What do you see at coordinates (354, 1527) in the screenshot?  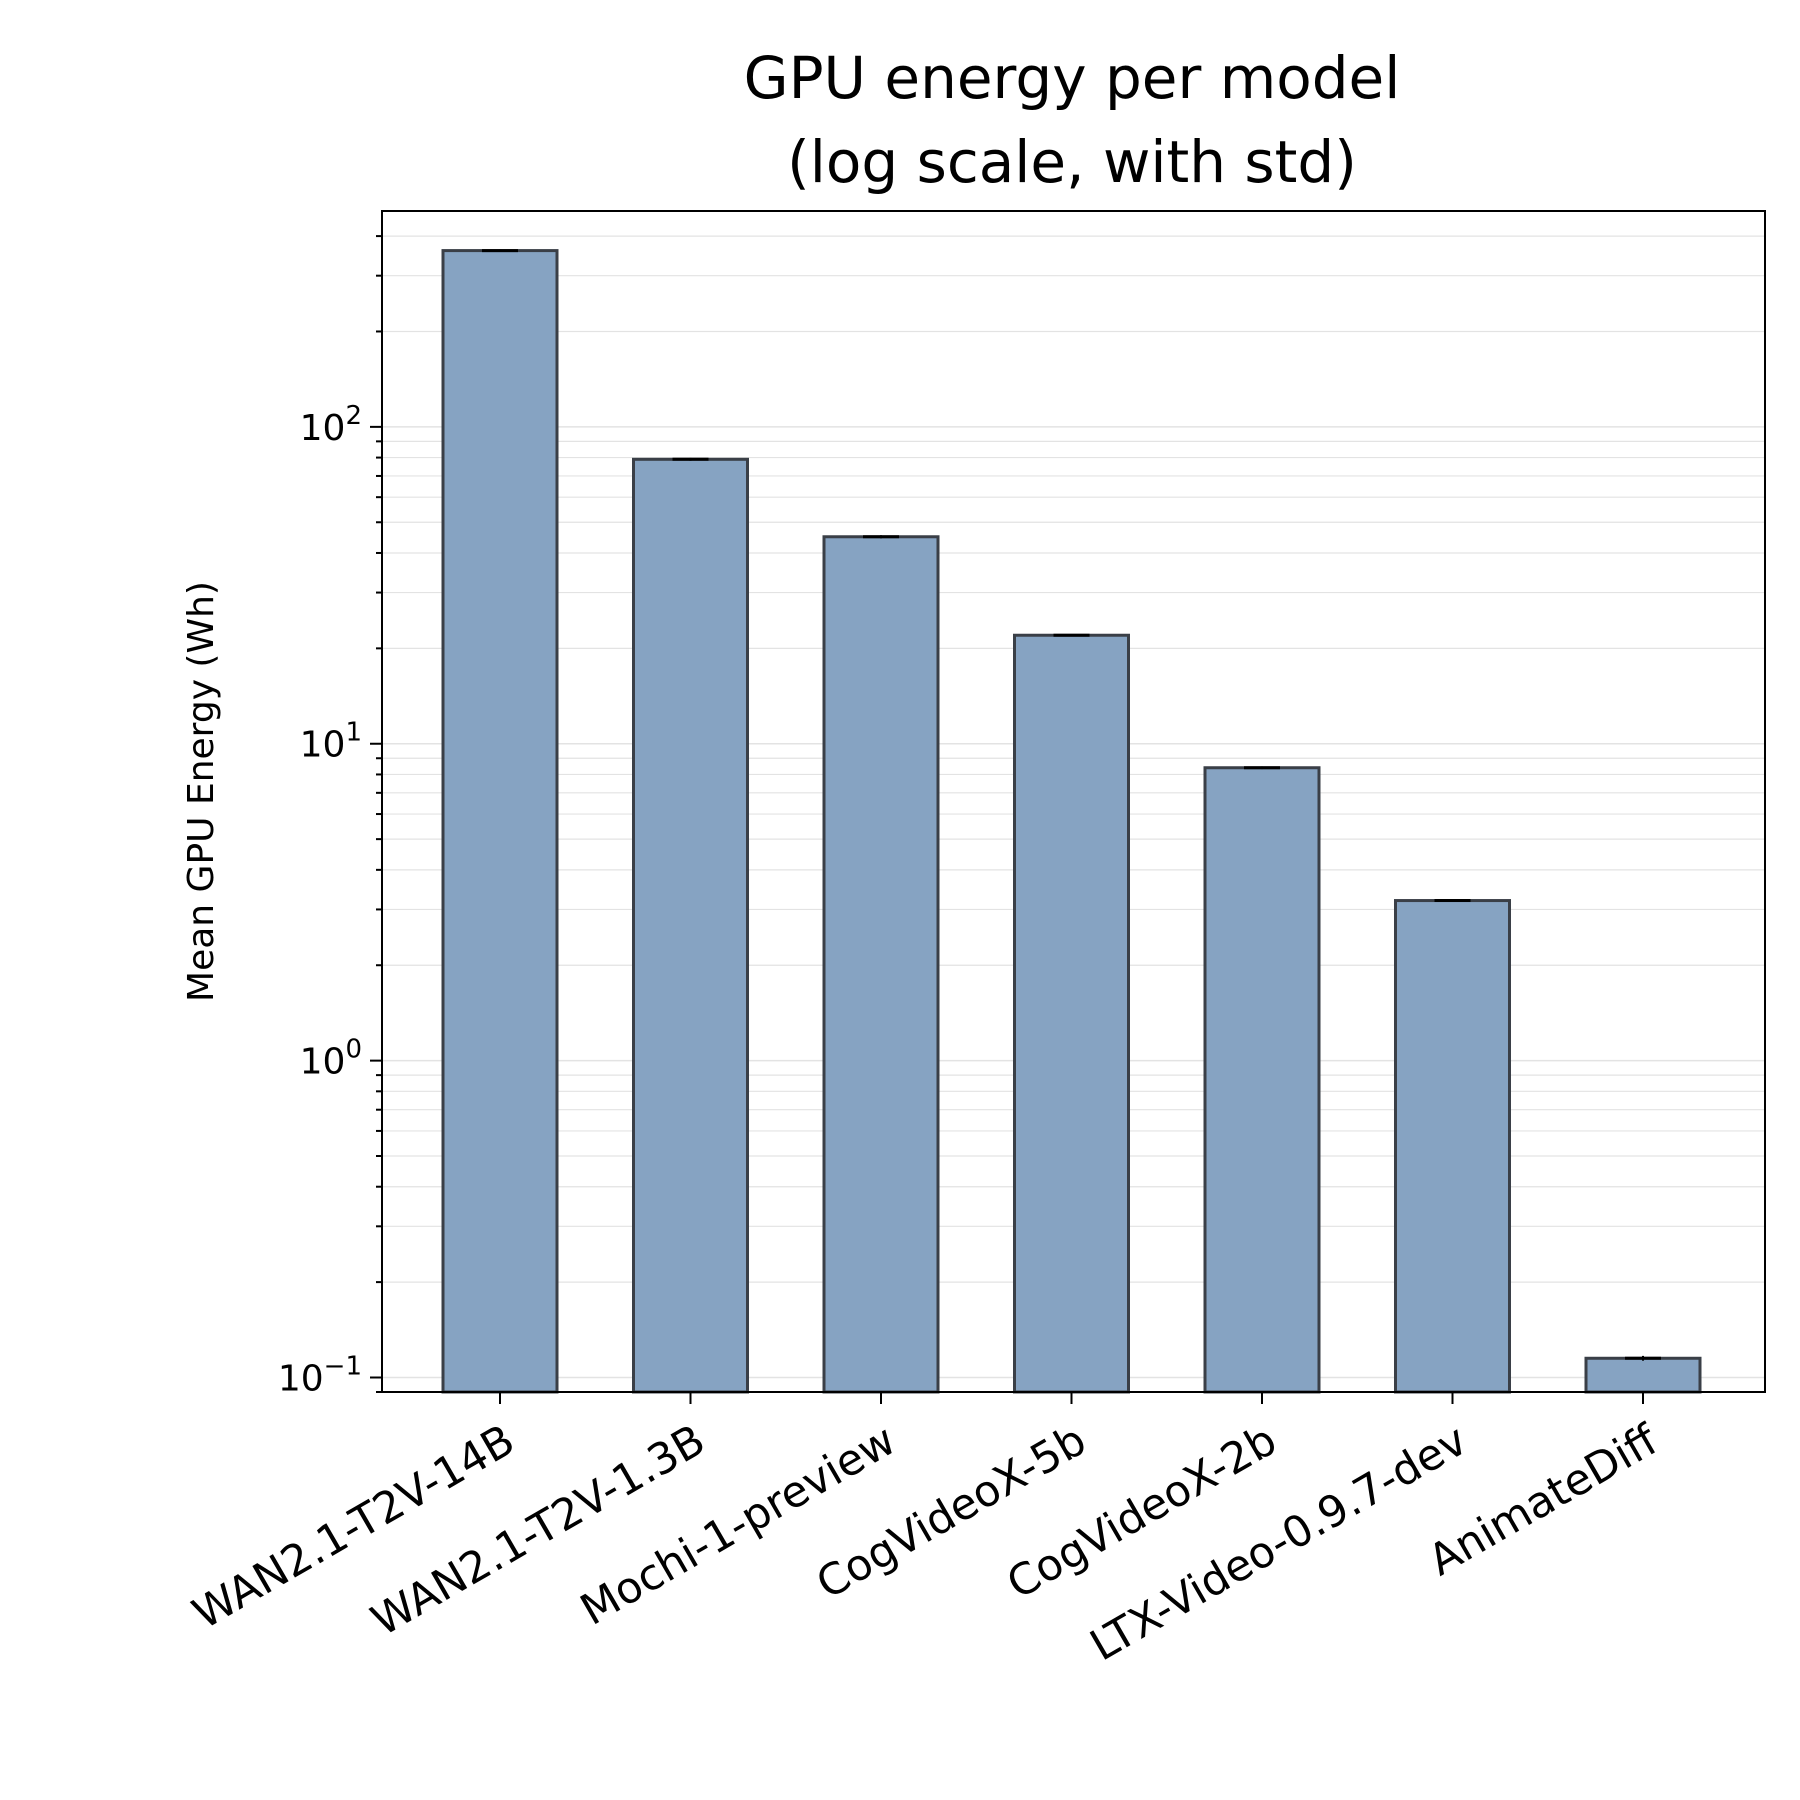 I see `x-tick-label: WAN2.1-T2V-14B` at bounding box center [354, 1527].